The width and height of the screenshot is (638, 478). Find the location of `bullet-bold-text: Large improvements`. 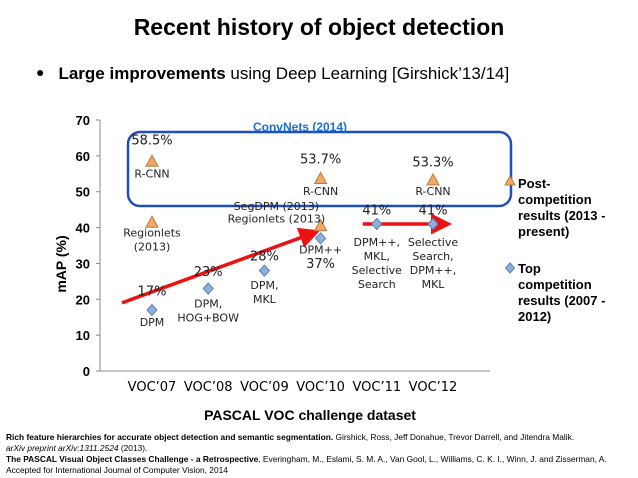

bullet-bold-text: Large improvements is located at coordinates (142, 73).